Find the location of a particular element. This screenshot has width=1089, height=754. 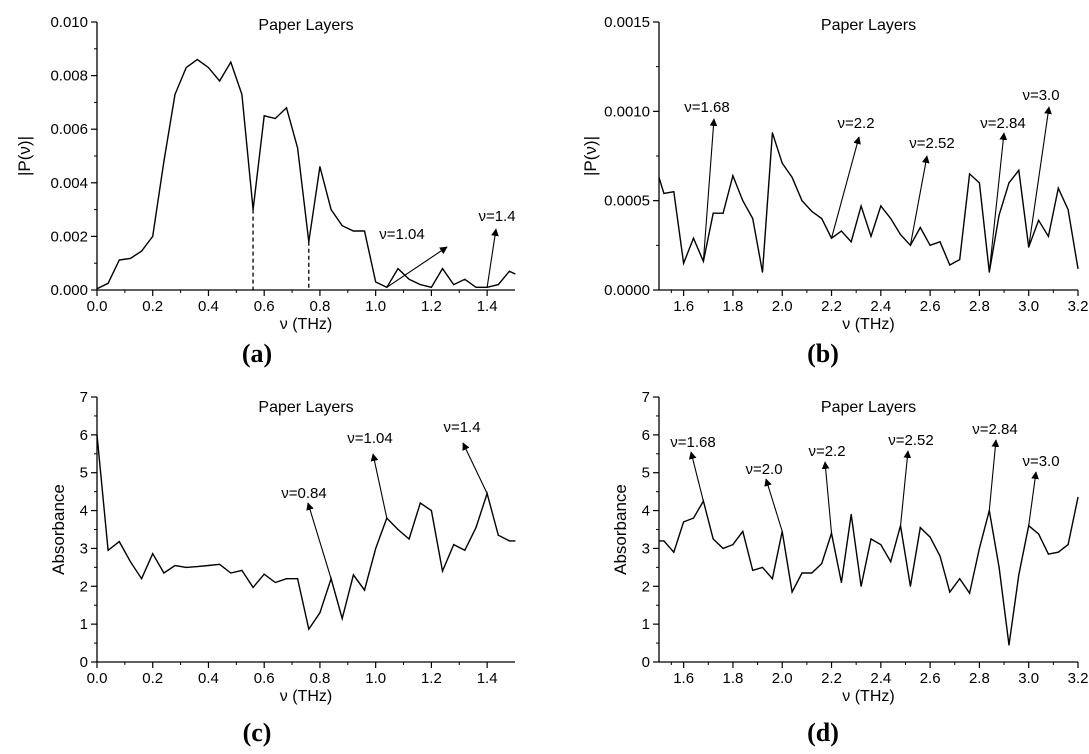

y-tick-label: 0 is located at coordinates (84, 662).